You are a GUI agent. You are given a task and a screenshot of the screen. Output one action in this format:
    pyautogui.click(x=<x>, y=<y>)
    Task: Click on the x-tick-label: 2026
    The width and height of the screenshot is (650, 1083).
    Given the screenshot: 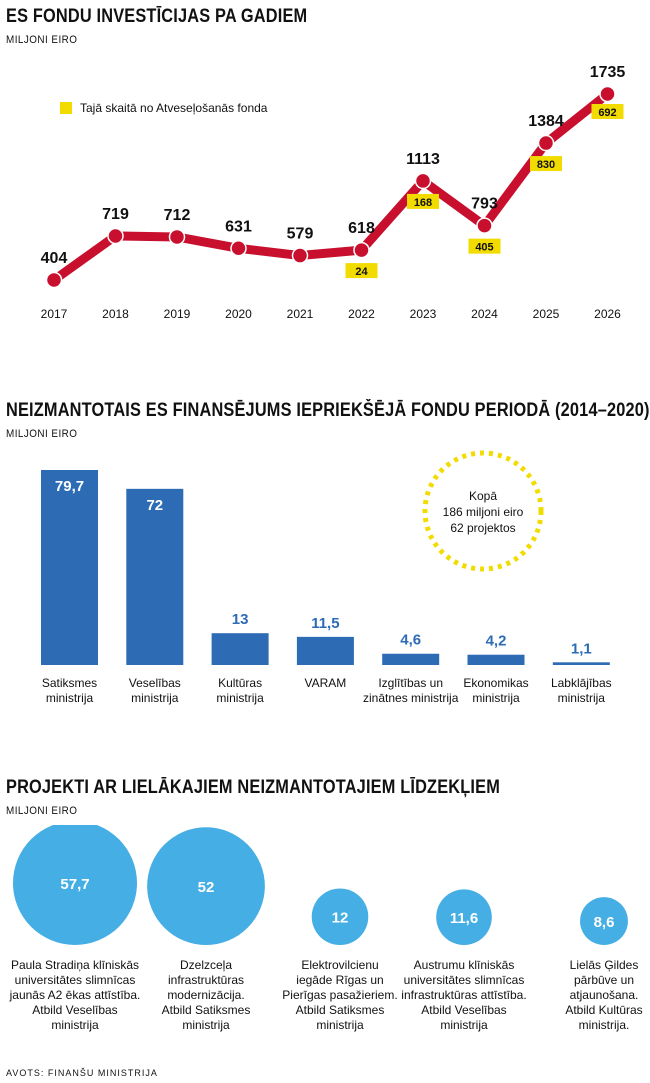 What is the action you would take?
    pyautogui.click(x=607, y=314)
    